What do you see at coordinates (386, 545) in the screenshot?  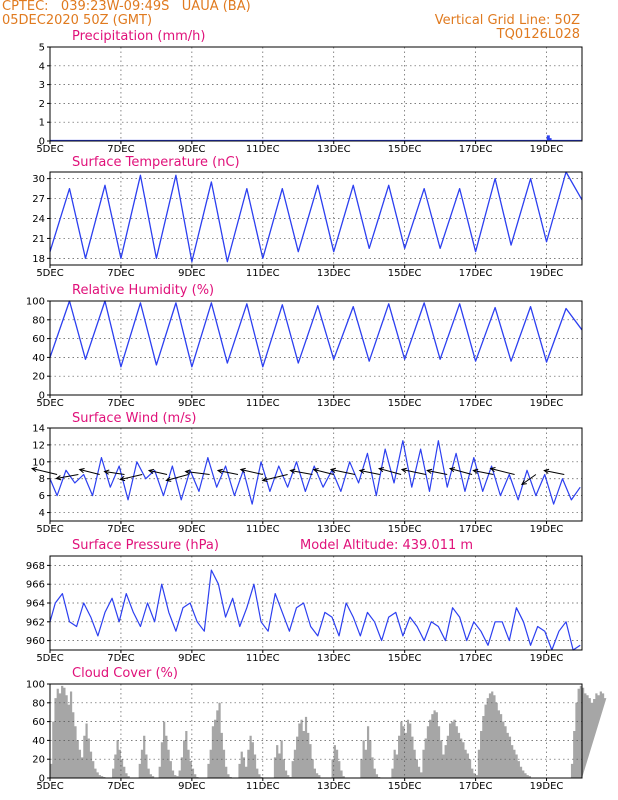 I see `panel-annotation: Model Altitude: 439.011 m` at bounding box center [386, 545].